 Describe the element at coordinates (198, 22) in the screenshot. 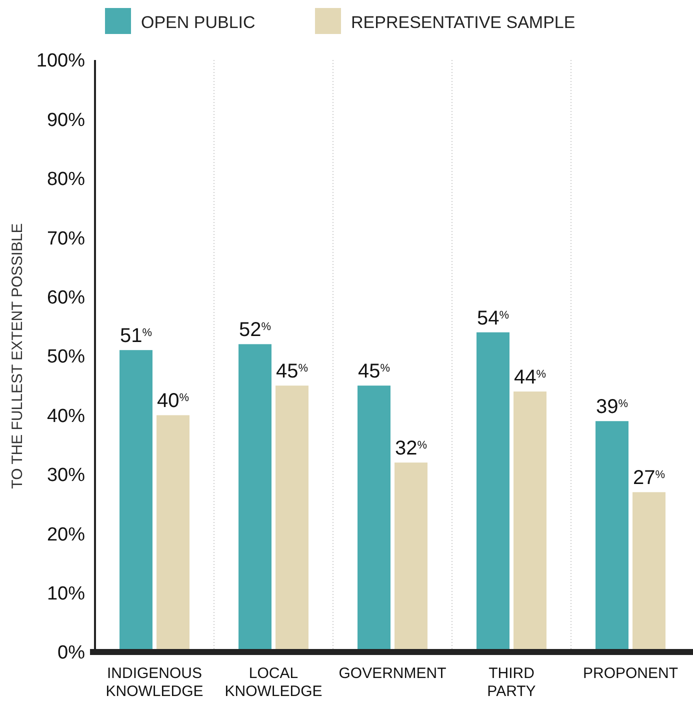

I see `legend-label: OPEN PUBLIC` at that location.